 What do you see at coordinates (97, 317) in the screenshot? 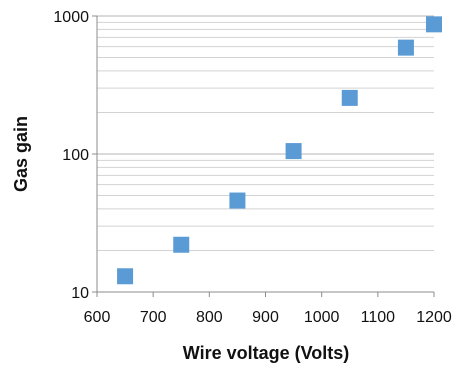
I see `x-tick-label: 600` at bounding box center [97, 317].